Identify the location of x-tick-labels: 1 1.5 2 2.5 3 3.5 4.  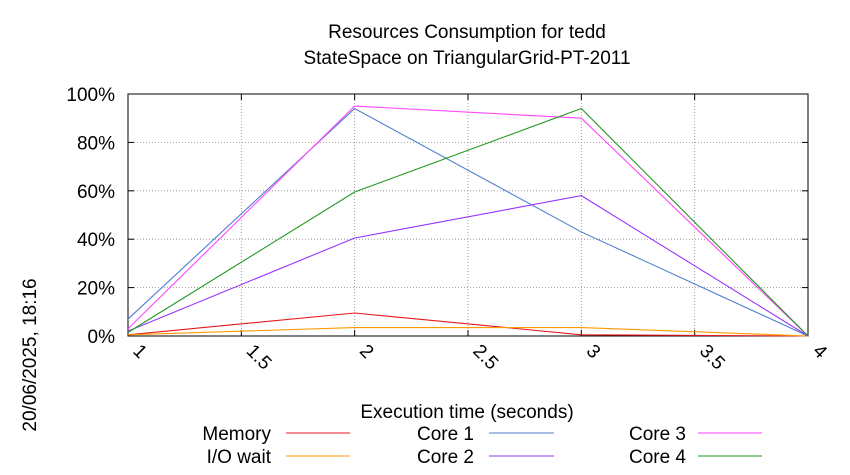
(479, 358).